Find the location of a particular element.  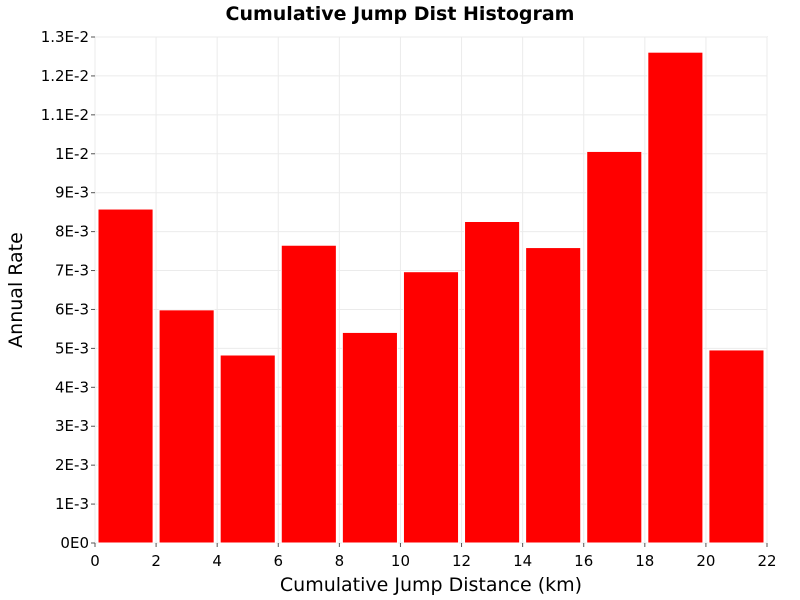

y-tick-label: 2E-3 is located at coordinates (72, 465).